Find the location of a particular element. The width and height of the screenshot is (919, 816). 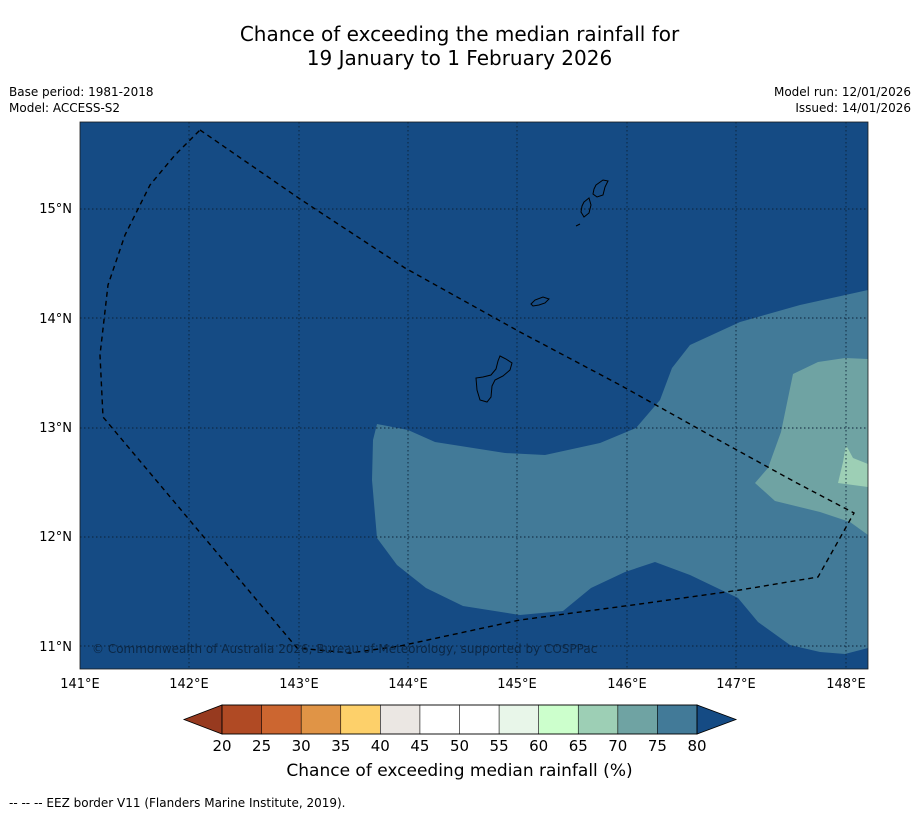

colorbar-label: Chance of exceeding median rainfall (%) is located at coordinates (459, 771).